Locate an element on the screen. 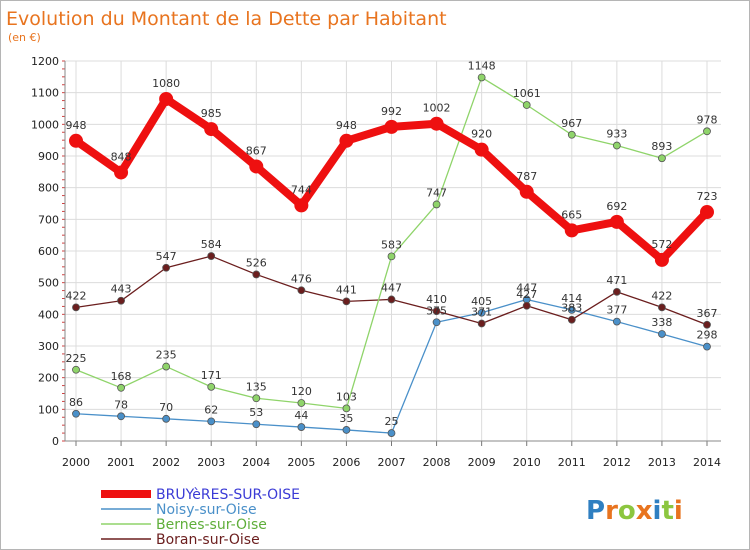 The height and width of the screenshot is (550, 750). data-label: 692 is located at coordinates (616, 206).